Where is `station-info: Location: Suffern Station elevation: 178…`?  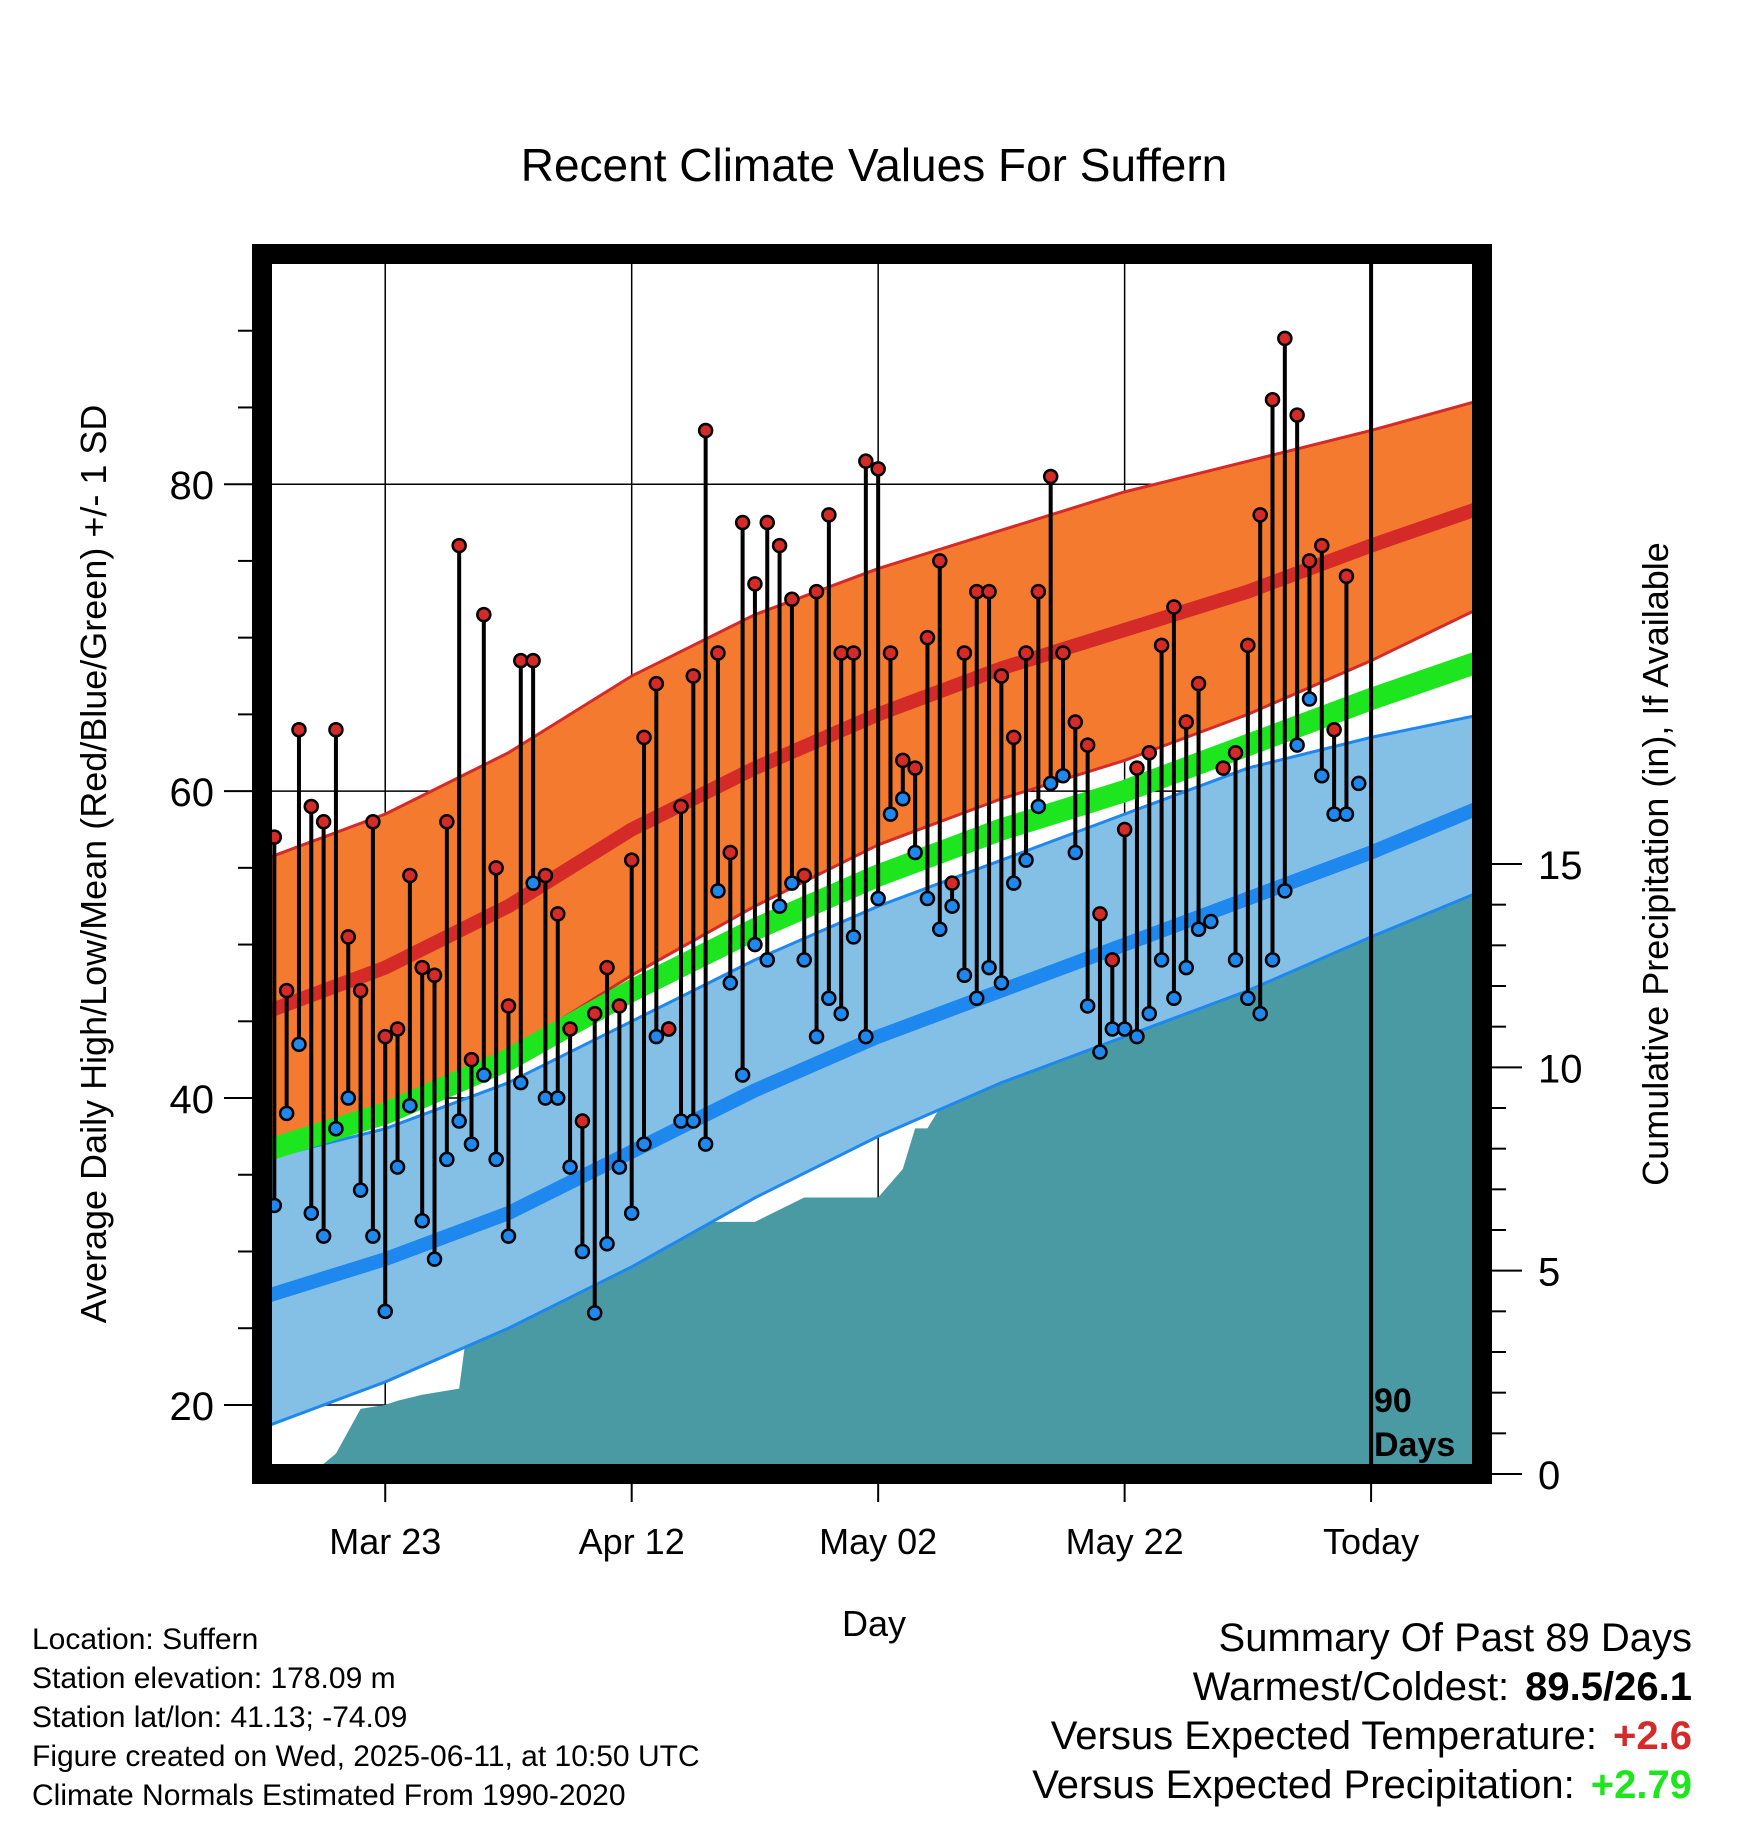
station-info: Location: Suffern Station elevation: 178… is located at coordinates (366, 1717).